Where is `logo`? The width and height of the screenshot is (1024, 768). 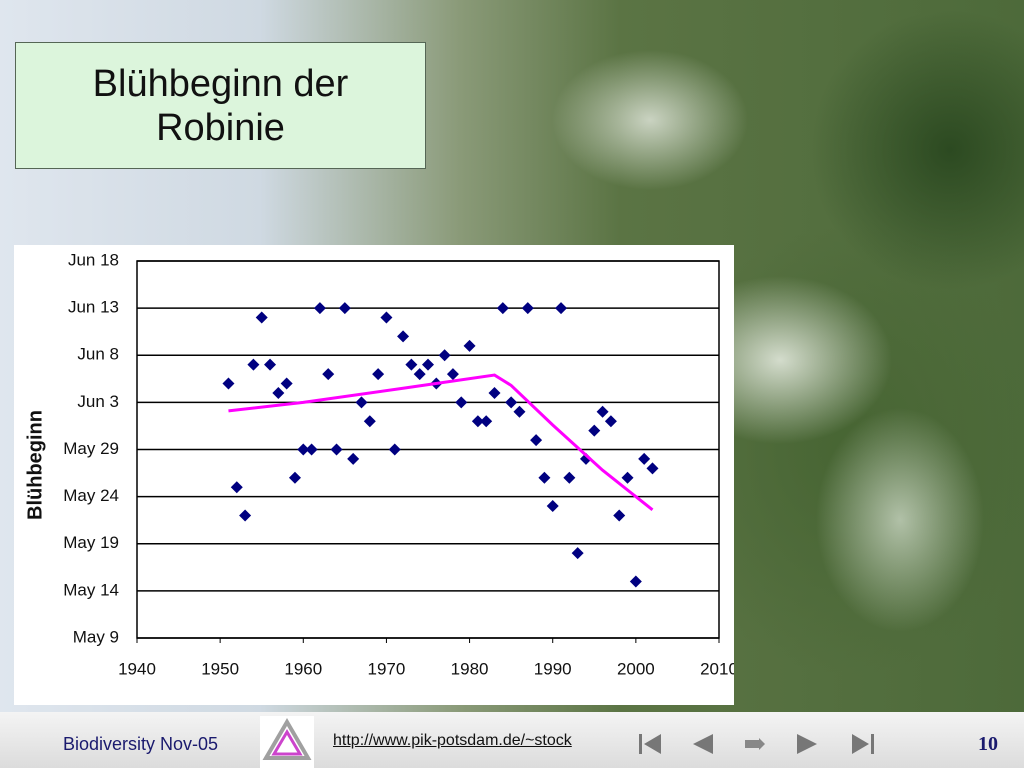
logo is located at coordinates (287, 742).